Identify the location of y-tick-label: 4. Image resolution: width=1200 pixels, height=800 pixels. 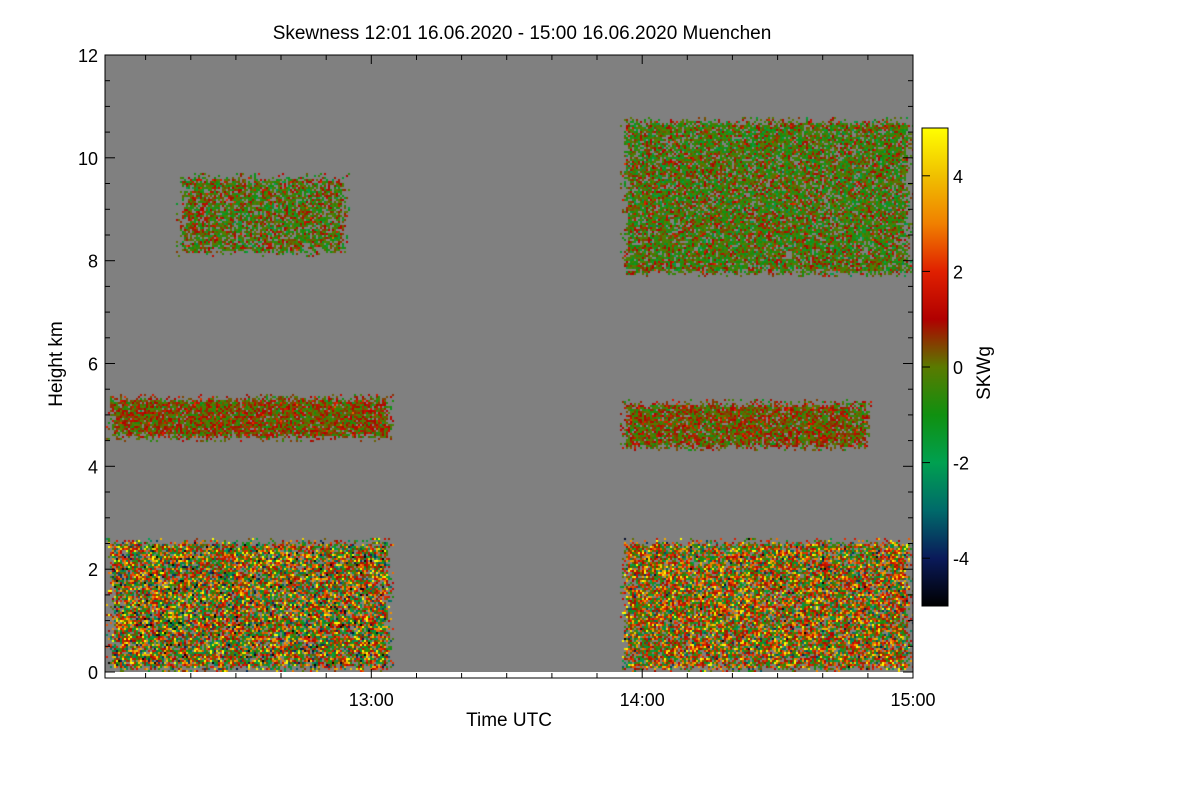
(93, 467).